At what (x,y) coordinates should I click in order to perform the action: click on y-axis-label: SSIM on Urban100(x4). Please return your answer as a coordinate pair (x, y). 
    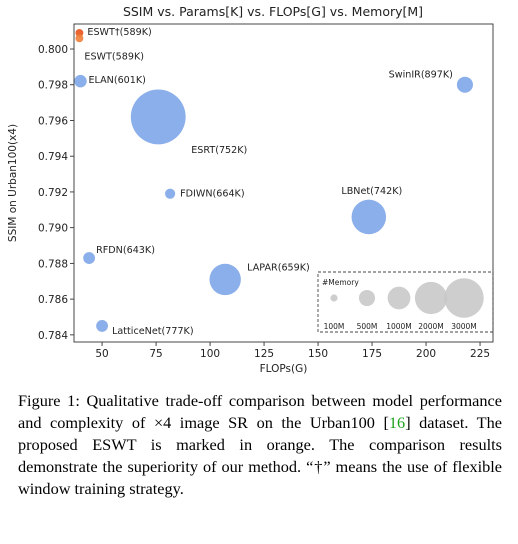
    Looking at the image, I should click on (13, 183).